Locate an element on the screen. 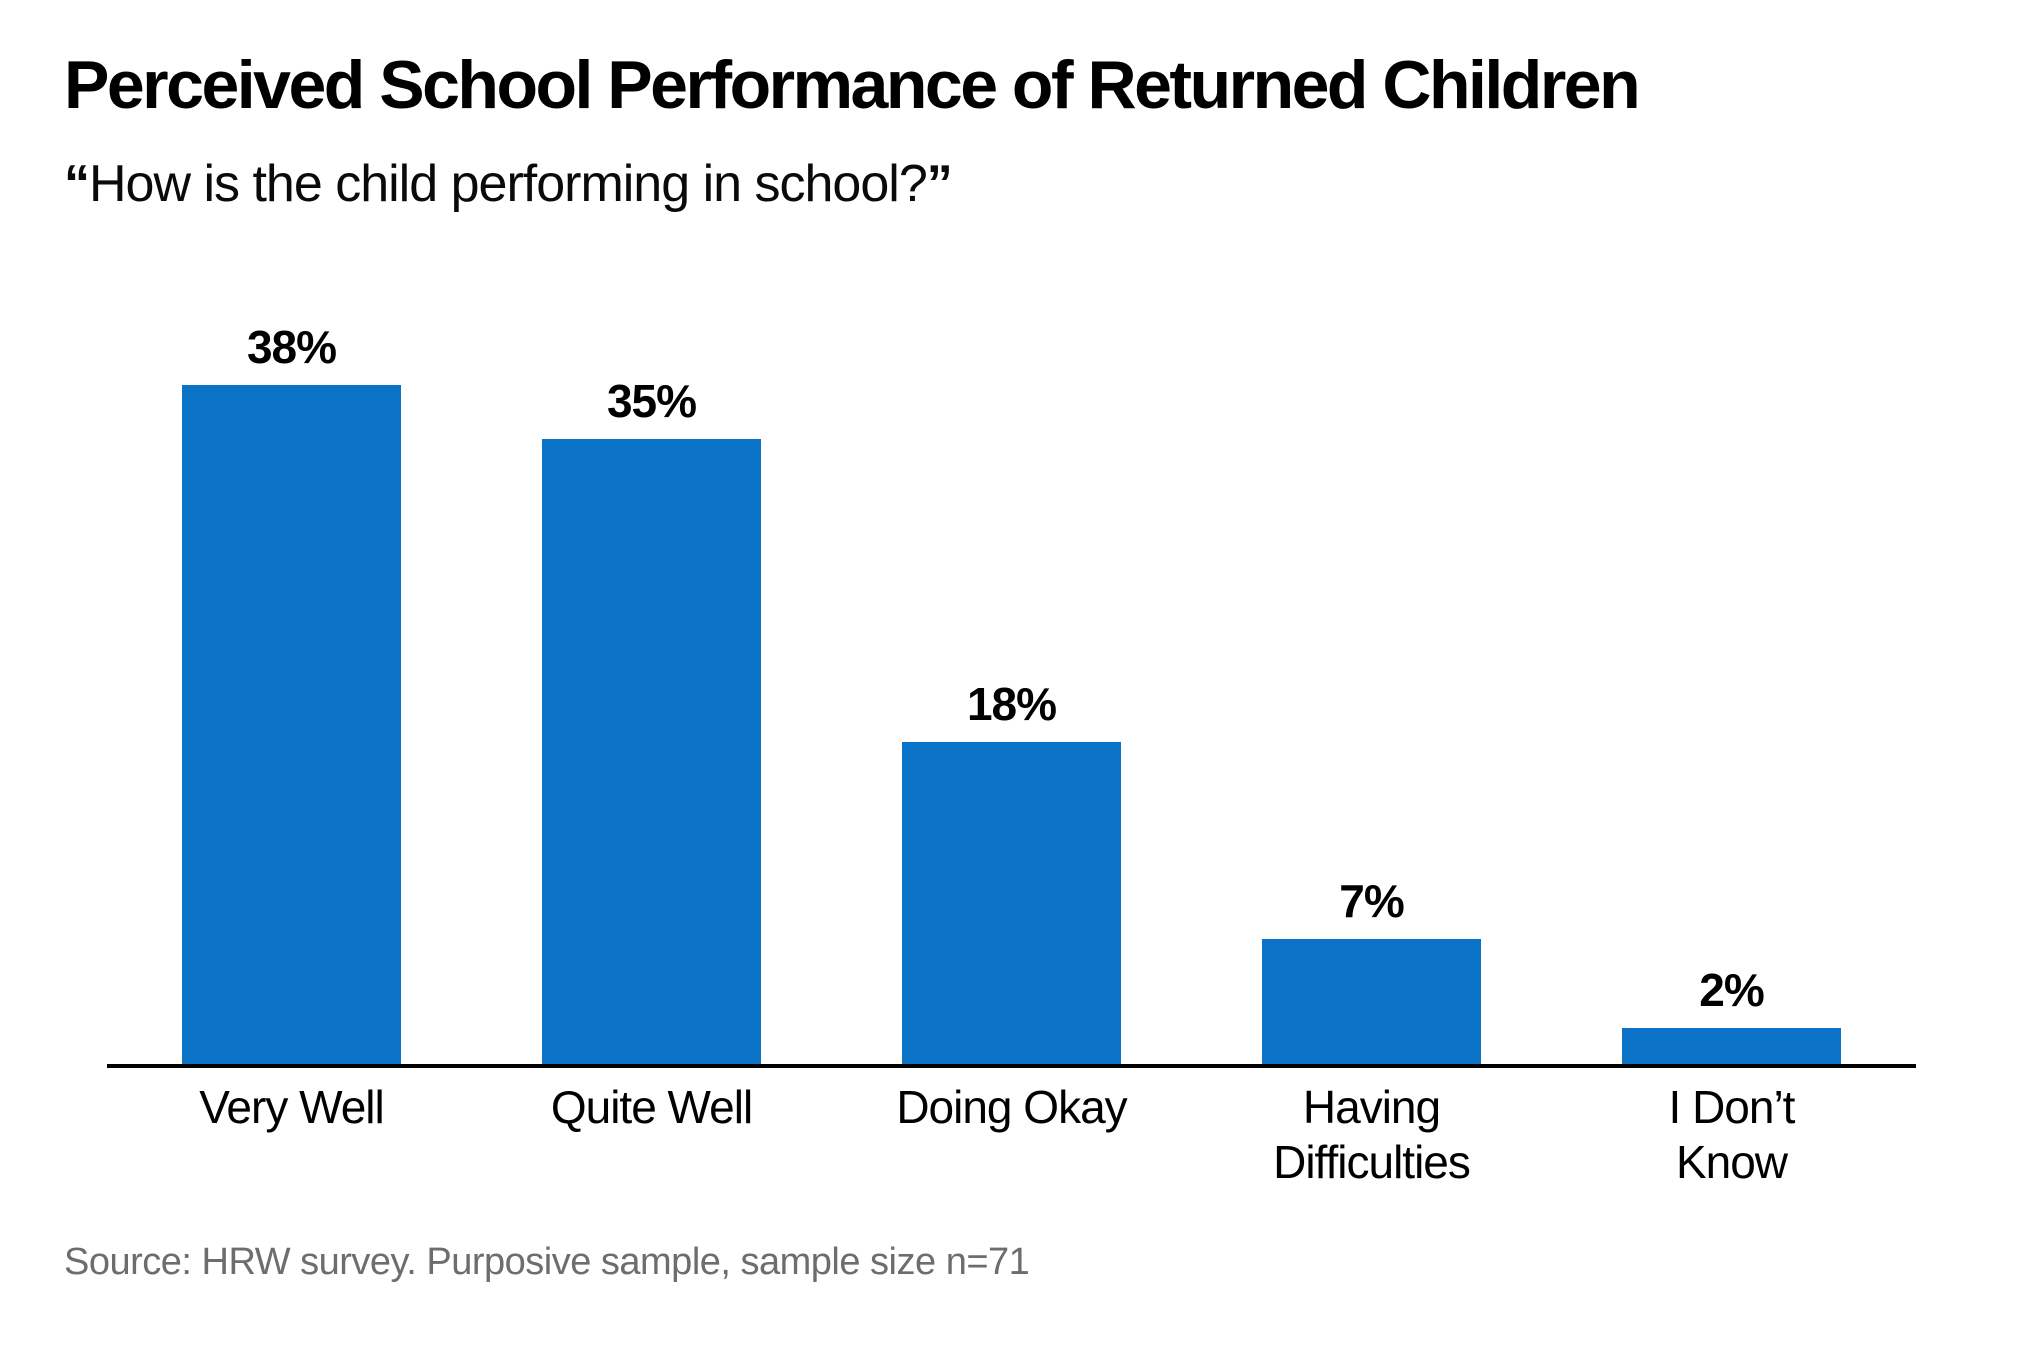 This screenshot has width=2026, height=1350. x-axis-label-doing-okay: Doing Okay is located at coordinates (1011, 1135).